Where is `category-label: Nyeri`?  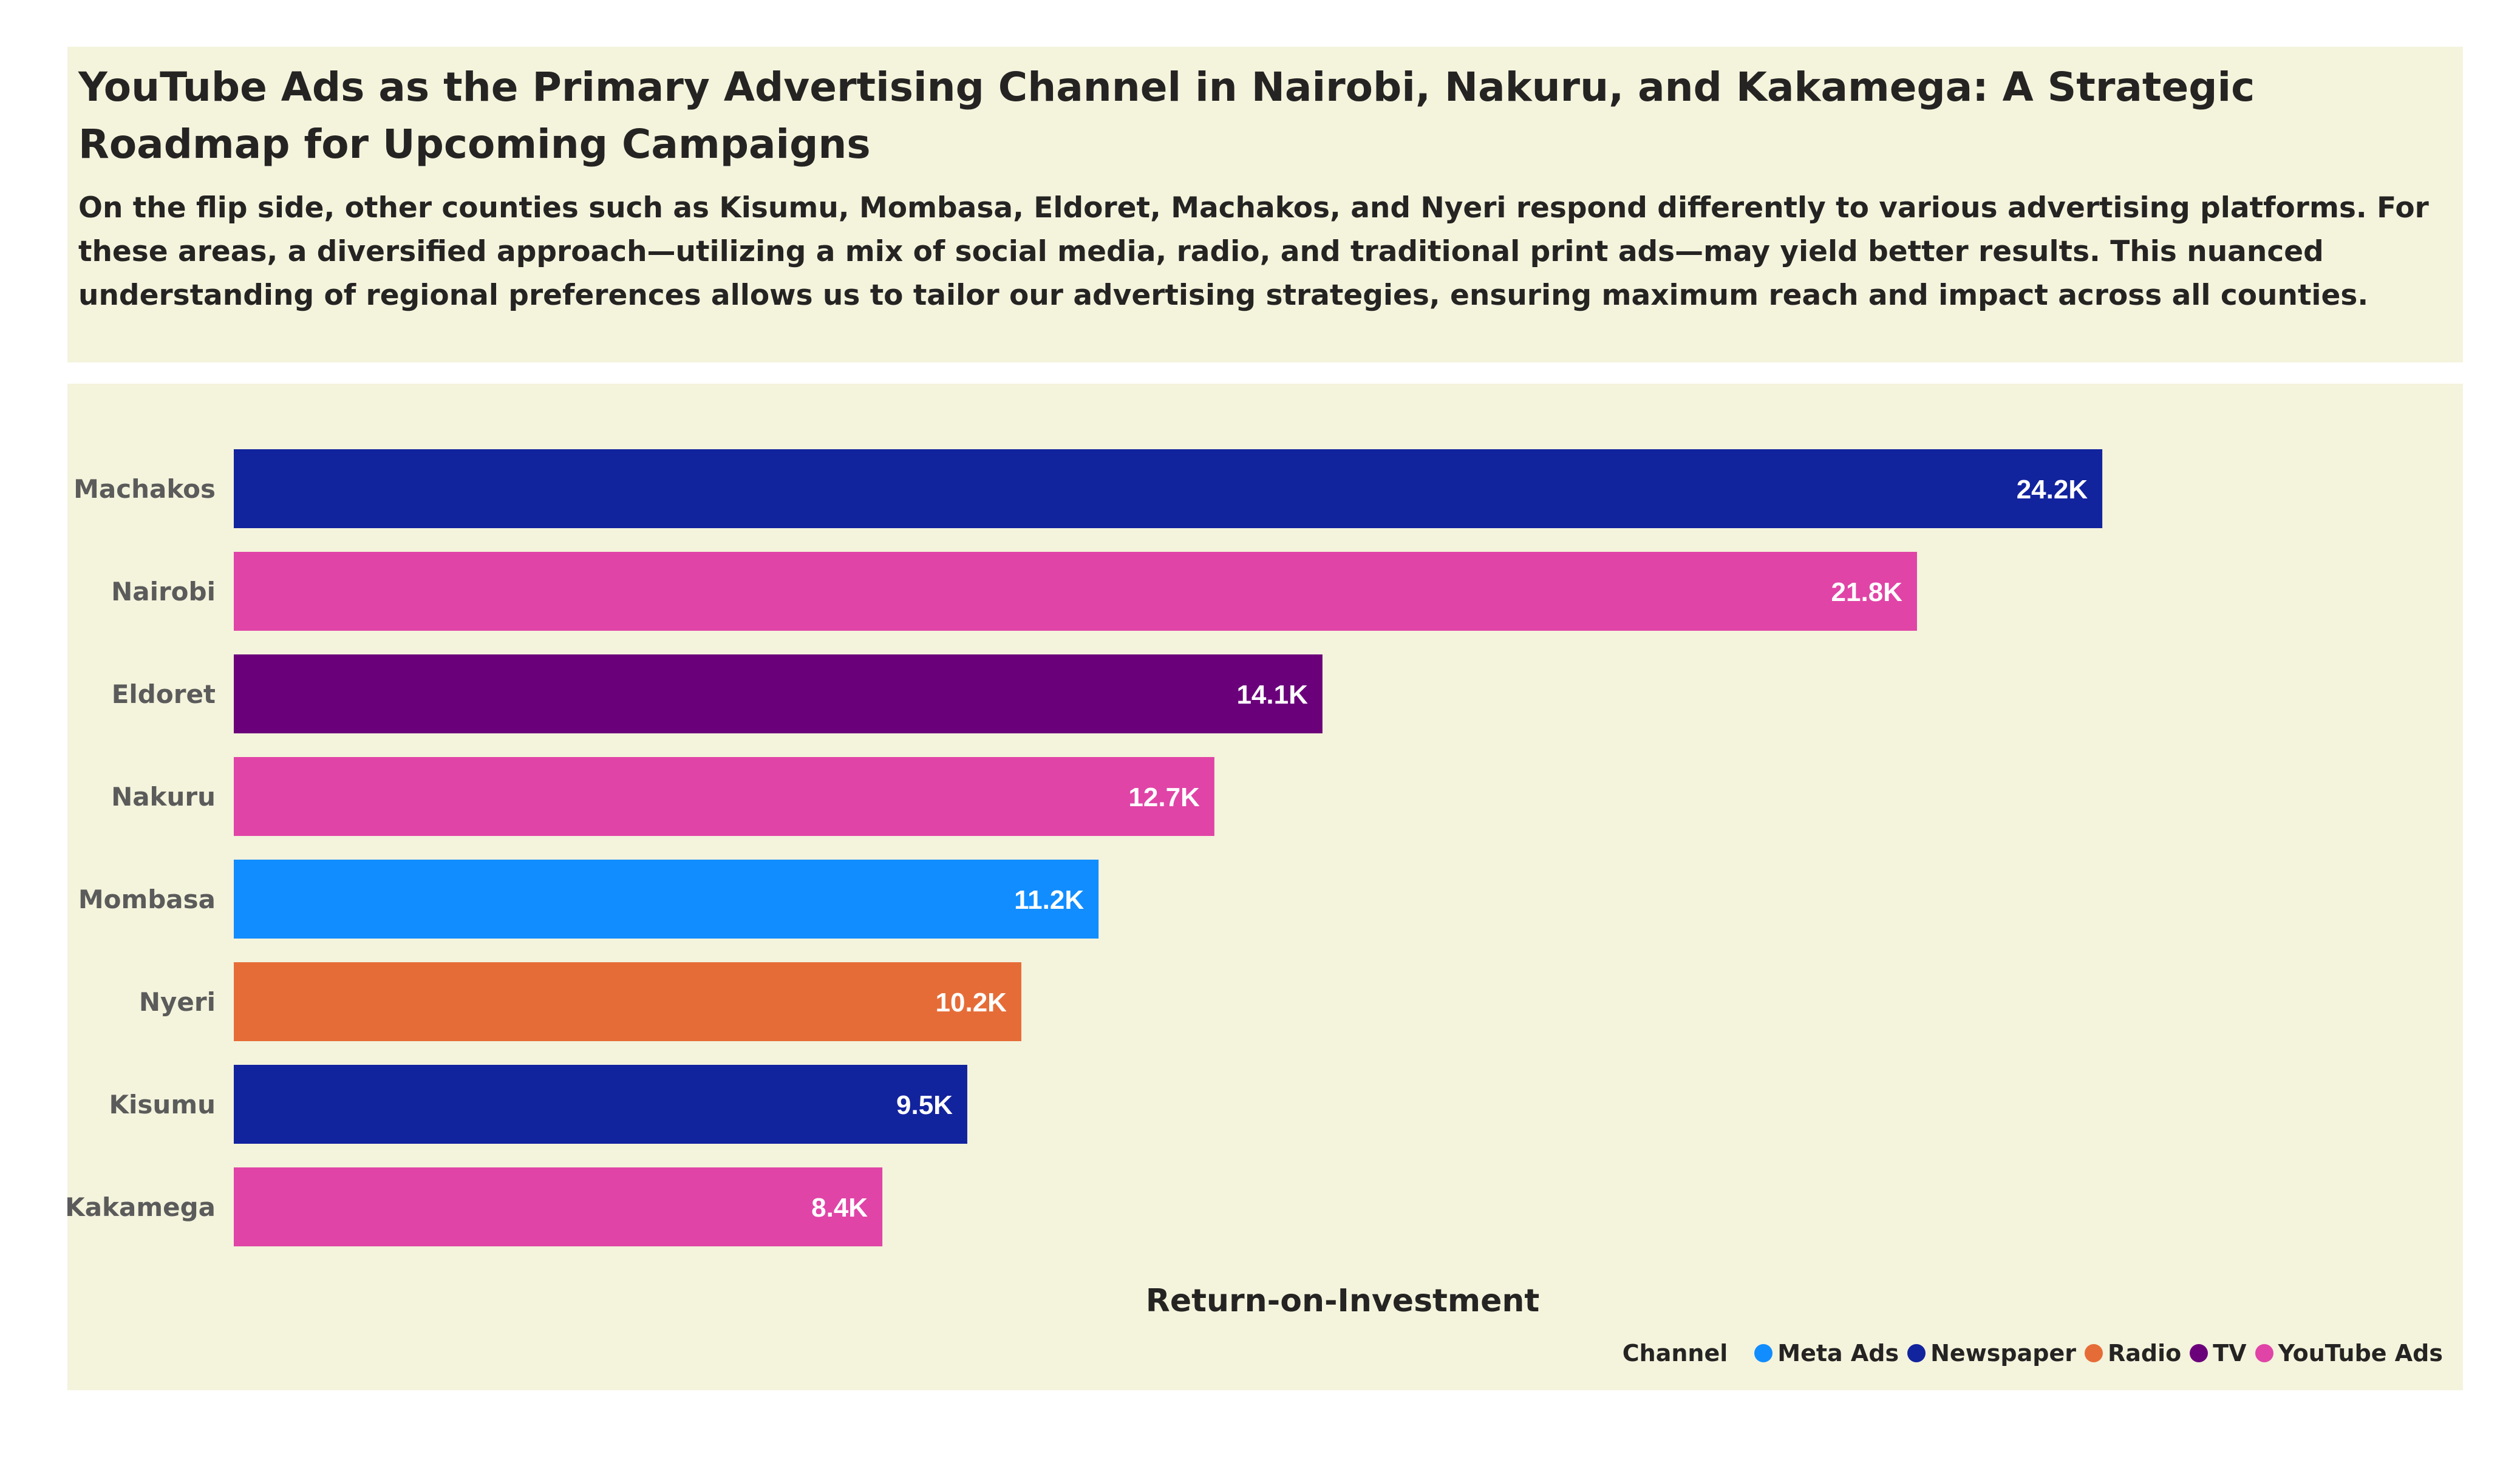 category-label: Nyeri is located at coordinates (177, 1002).